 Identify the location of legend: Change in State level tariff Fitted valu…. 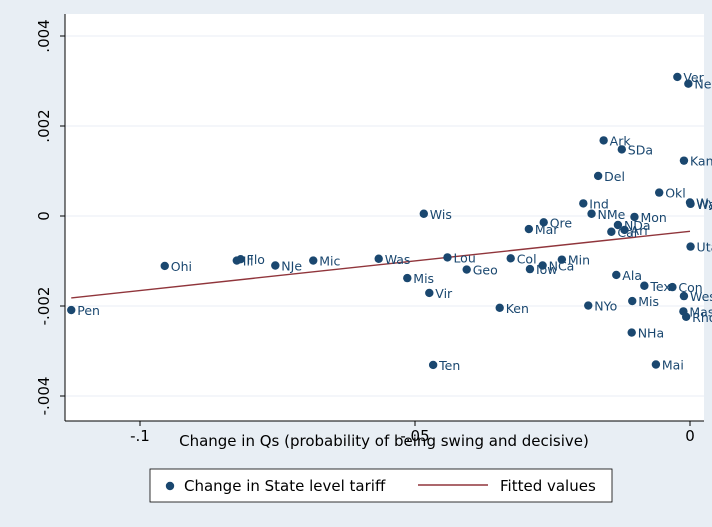
(381, 485).